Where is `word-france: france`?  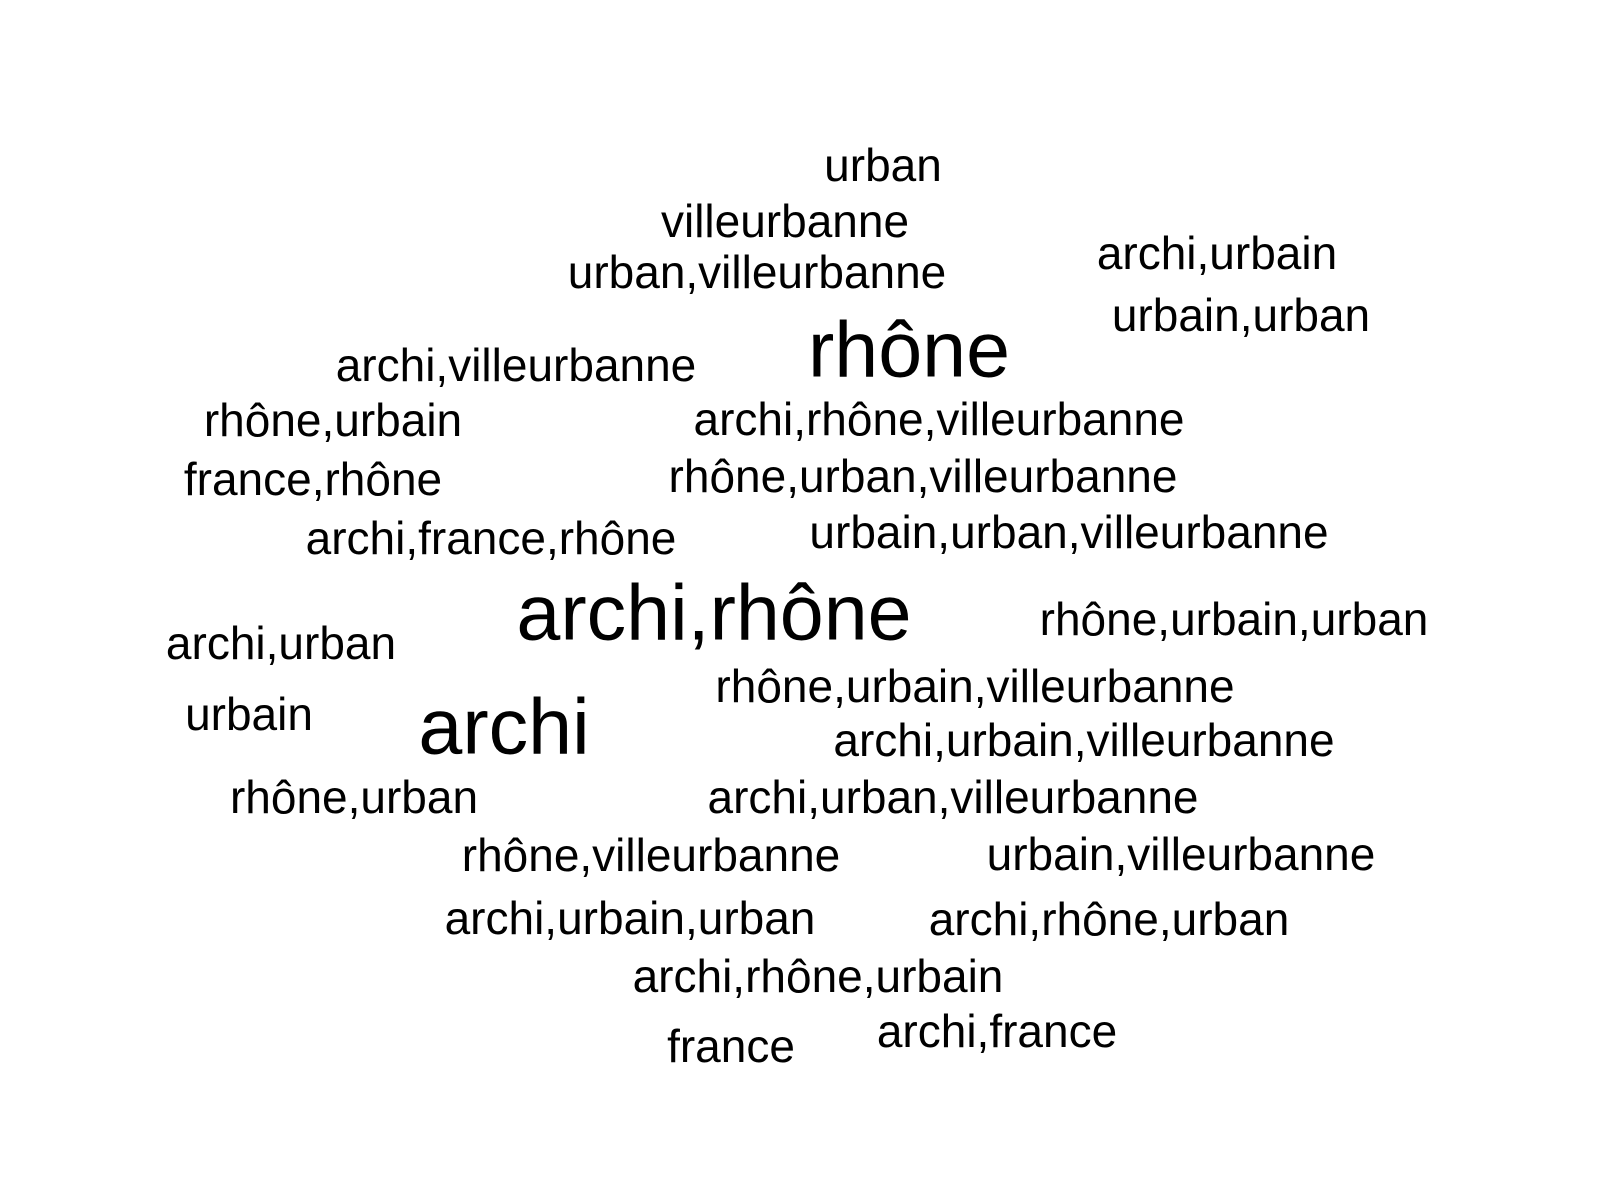
word-france: france is located at coordinates (731, 1046).